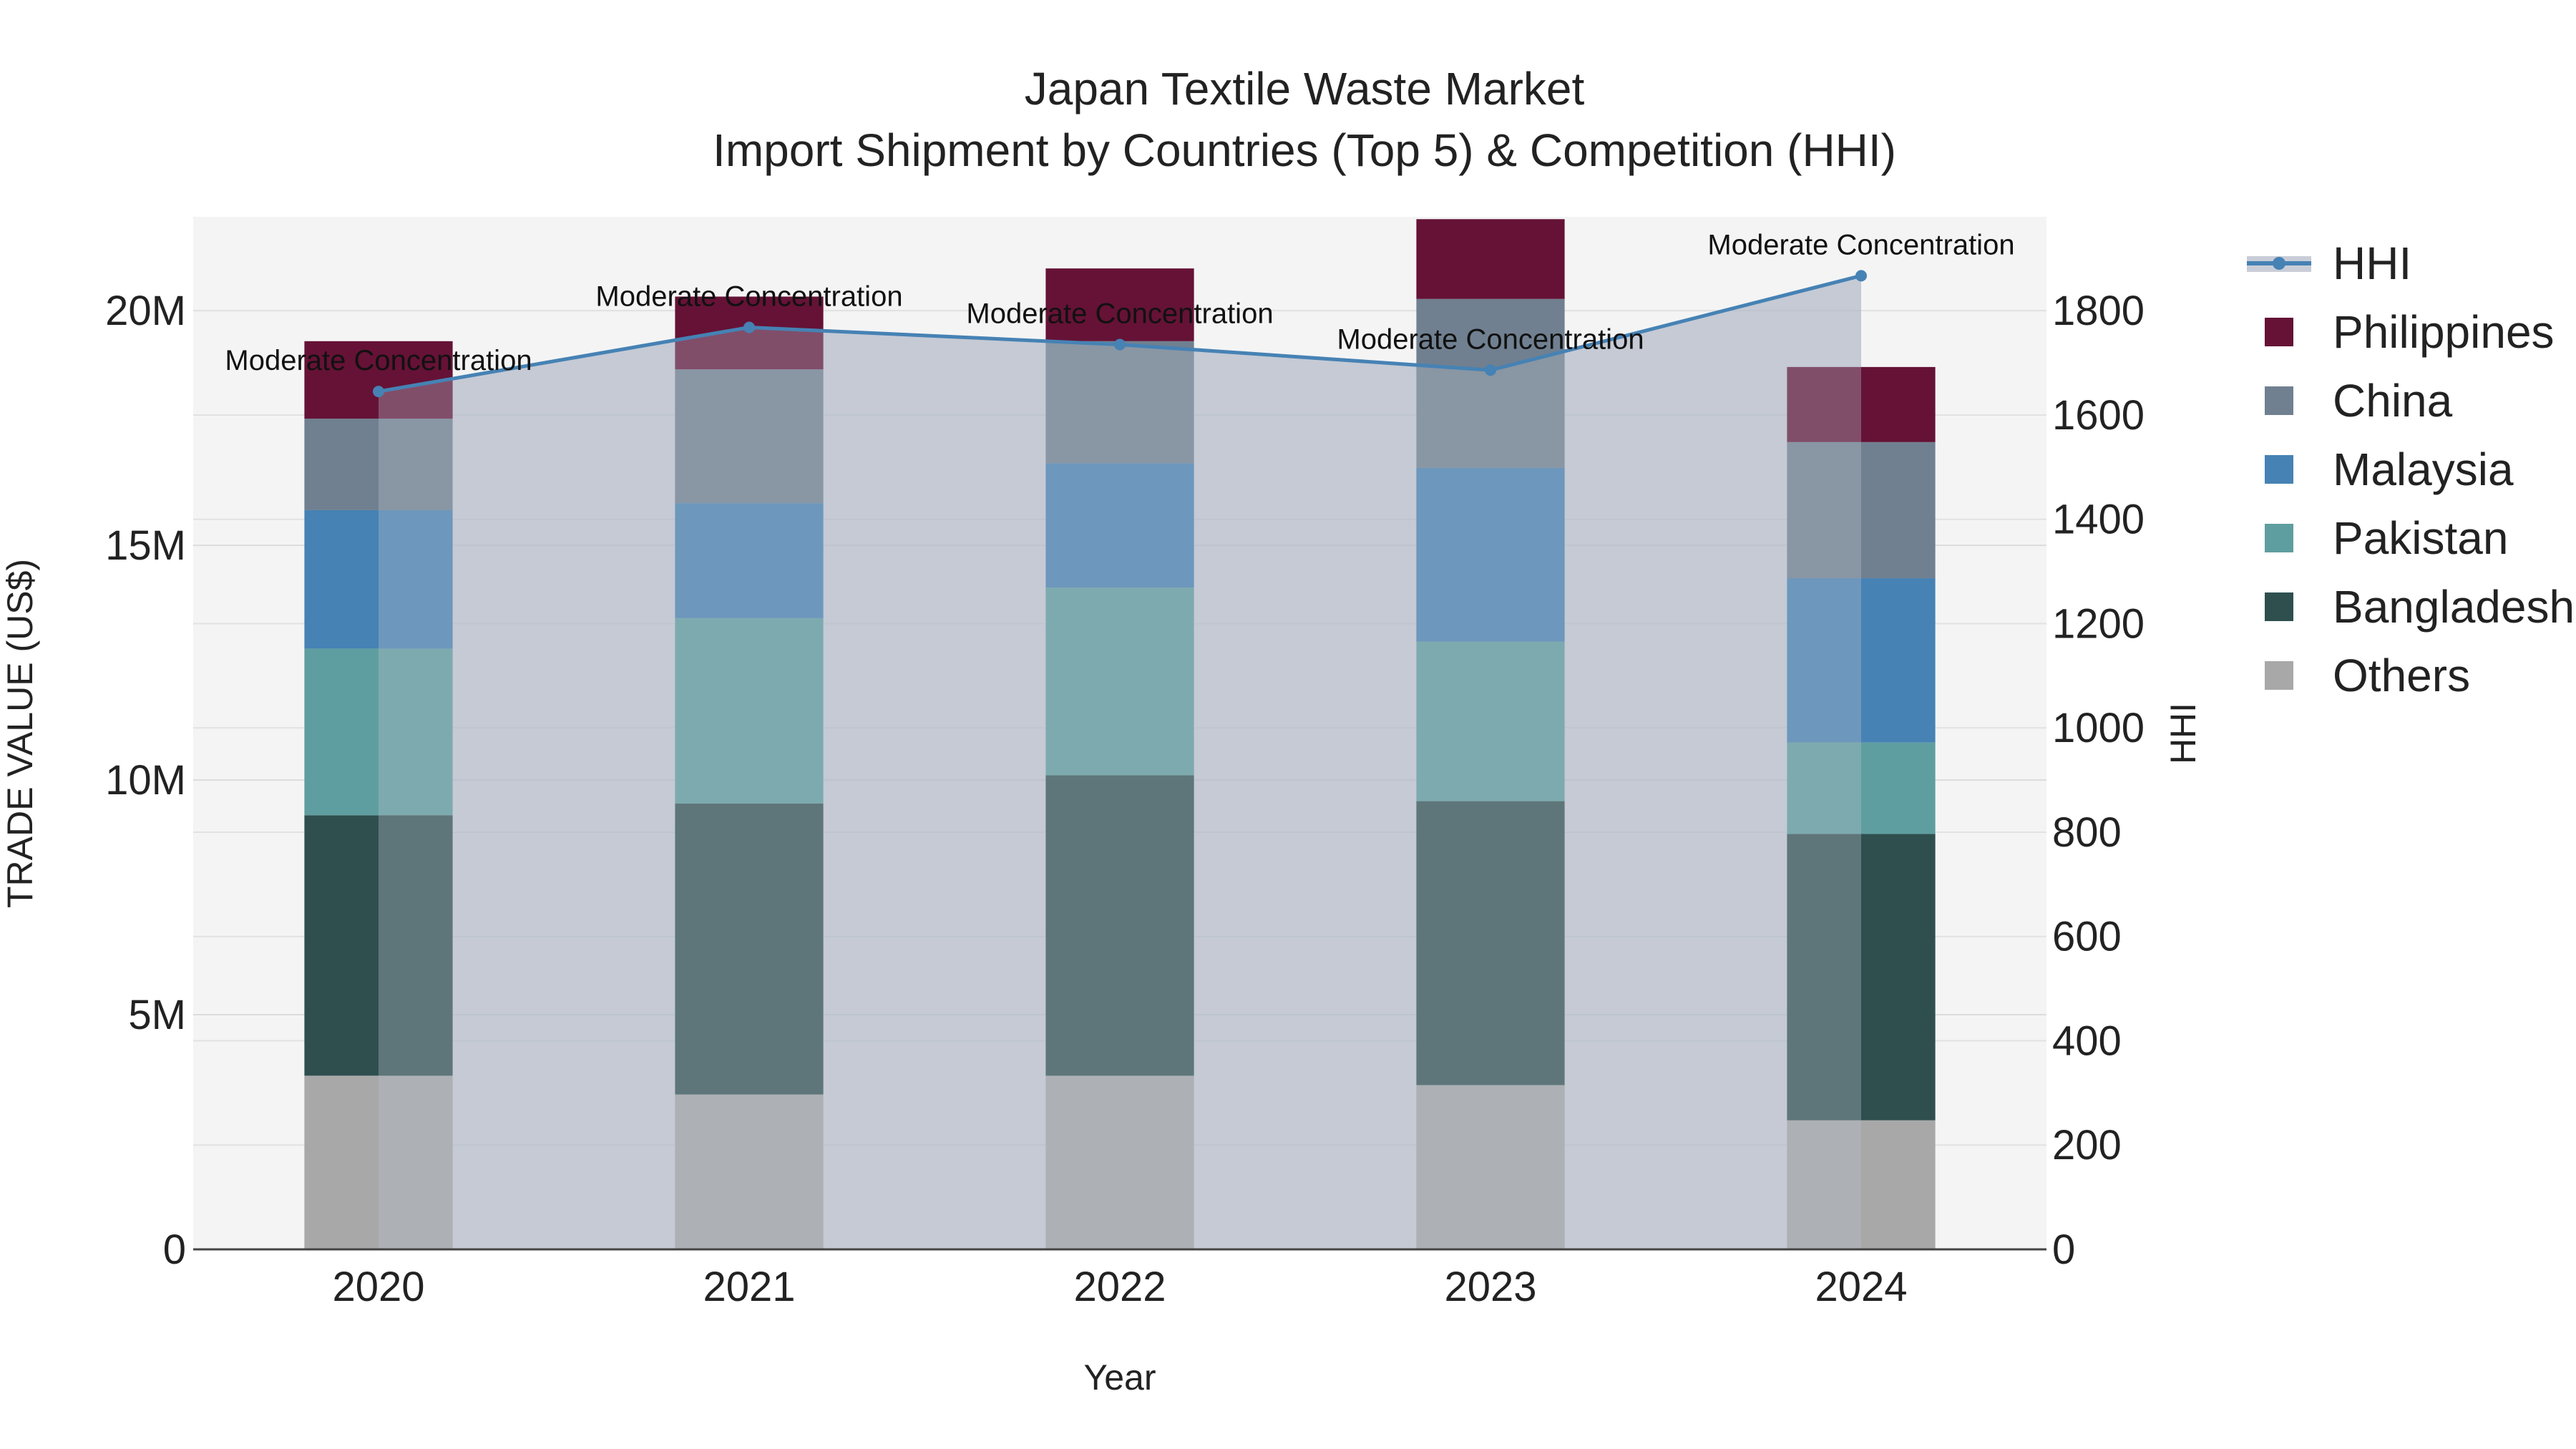  What do you see at coordinates (749, 1287) in the screenshot?
I see `x-tick-label: 2021` at bounding box center [749, 1287].